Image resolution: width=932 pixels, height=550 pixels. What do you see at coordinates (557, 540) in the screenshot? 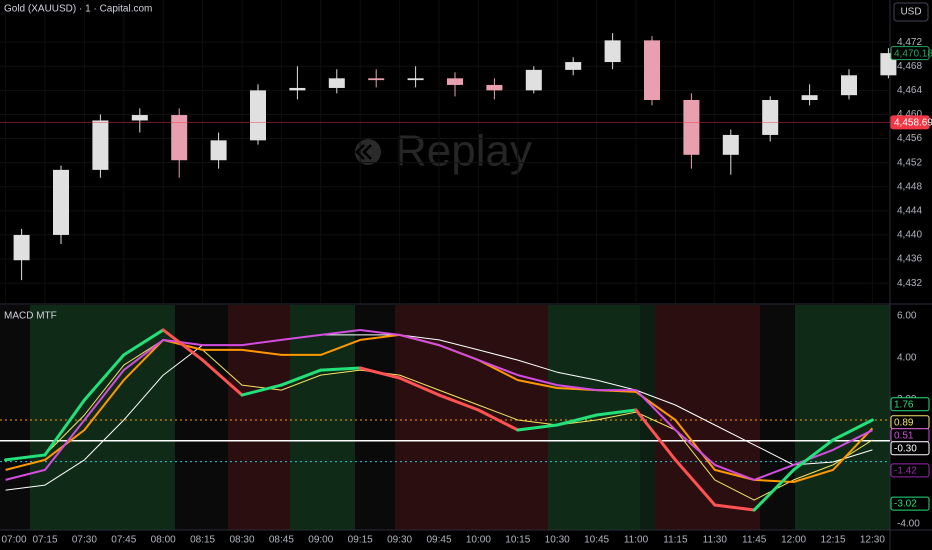
I see `x-tick-label: 10:30` at bounding box center [557, 540].